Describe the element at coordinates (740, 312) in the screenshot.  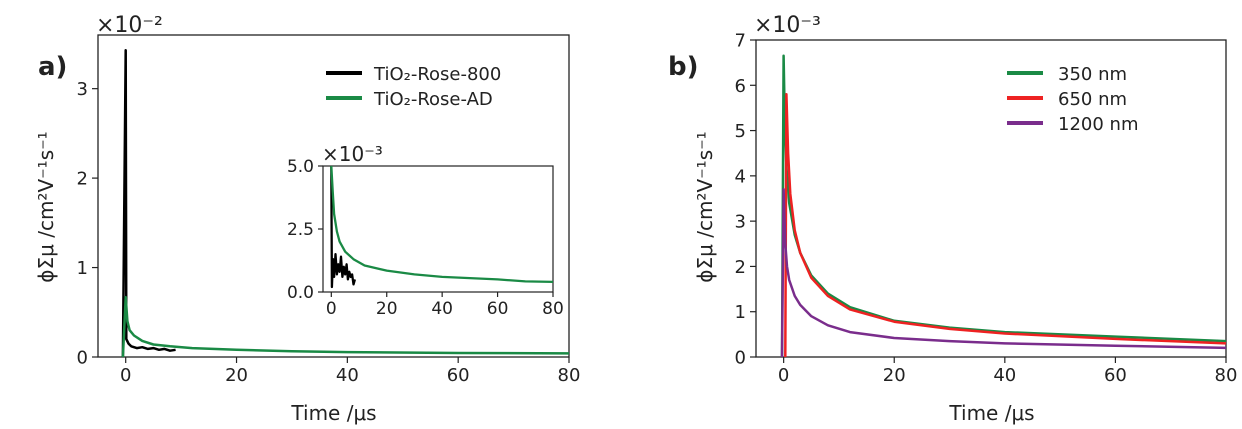
I see `panel-b-ytick-label-1: 1` at that location.